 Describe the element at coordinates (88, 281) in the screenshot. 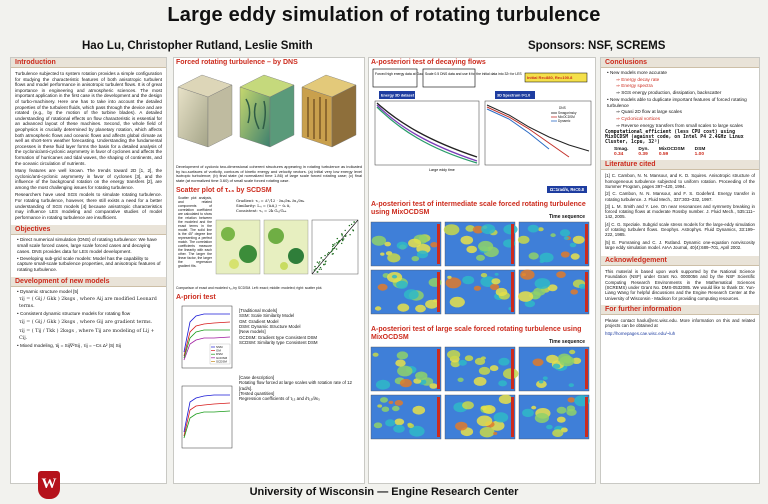

I see `development-heading: Development of new models` at that location.